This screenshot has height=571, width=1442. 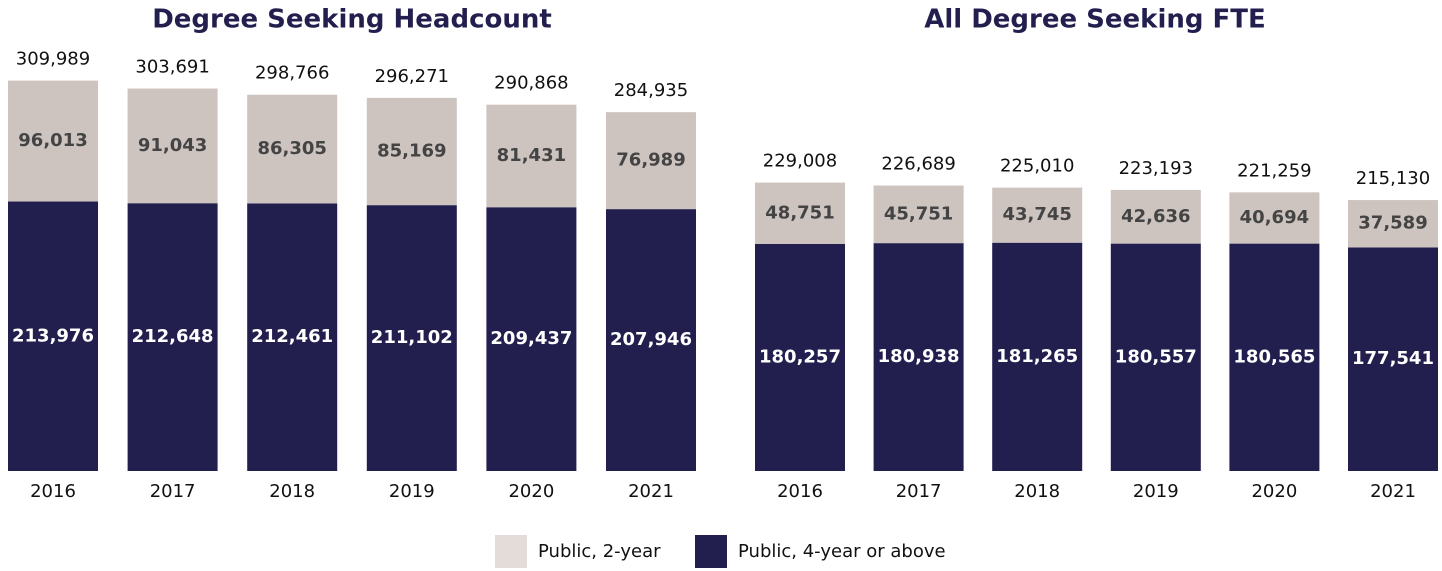 I want to click on segment-label: 180,557, so click(x=1156, y=356).